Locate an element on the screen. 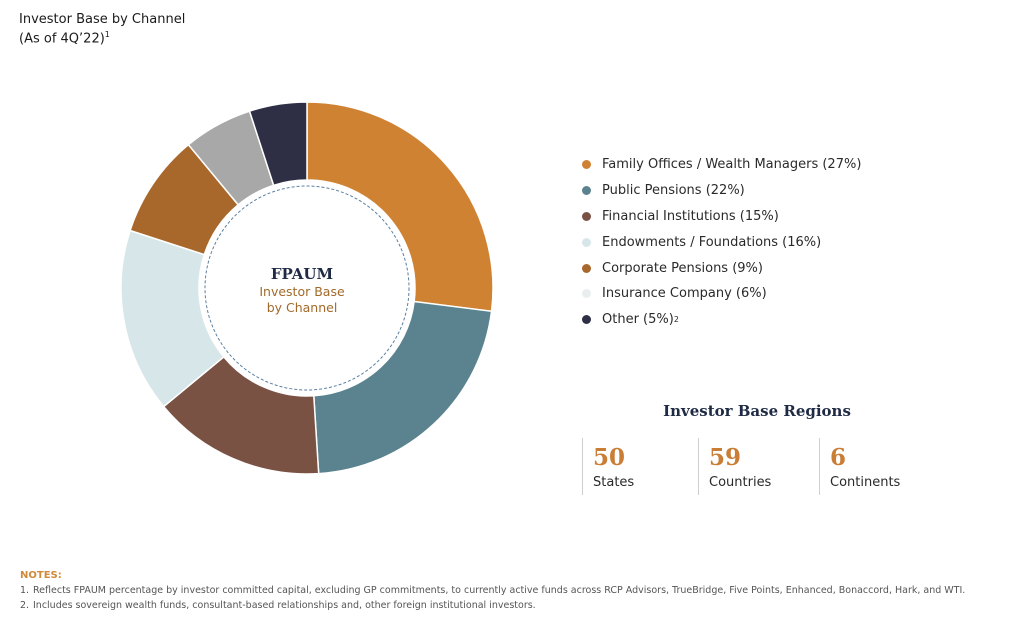  notes-title: NOTES: is located at coordinates (41, 575).